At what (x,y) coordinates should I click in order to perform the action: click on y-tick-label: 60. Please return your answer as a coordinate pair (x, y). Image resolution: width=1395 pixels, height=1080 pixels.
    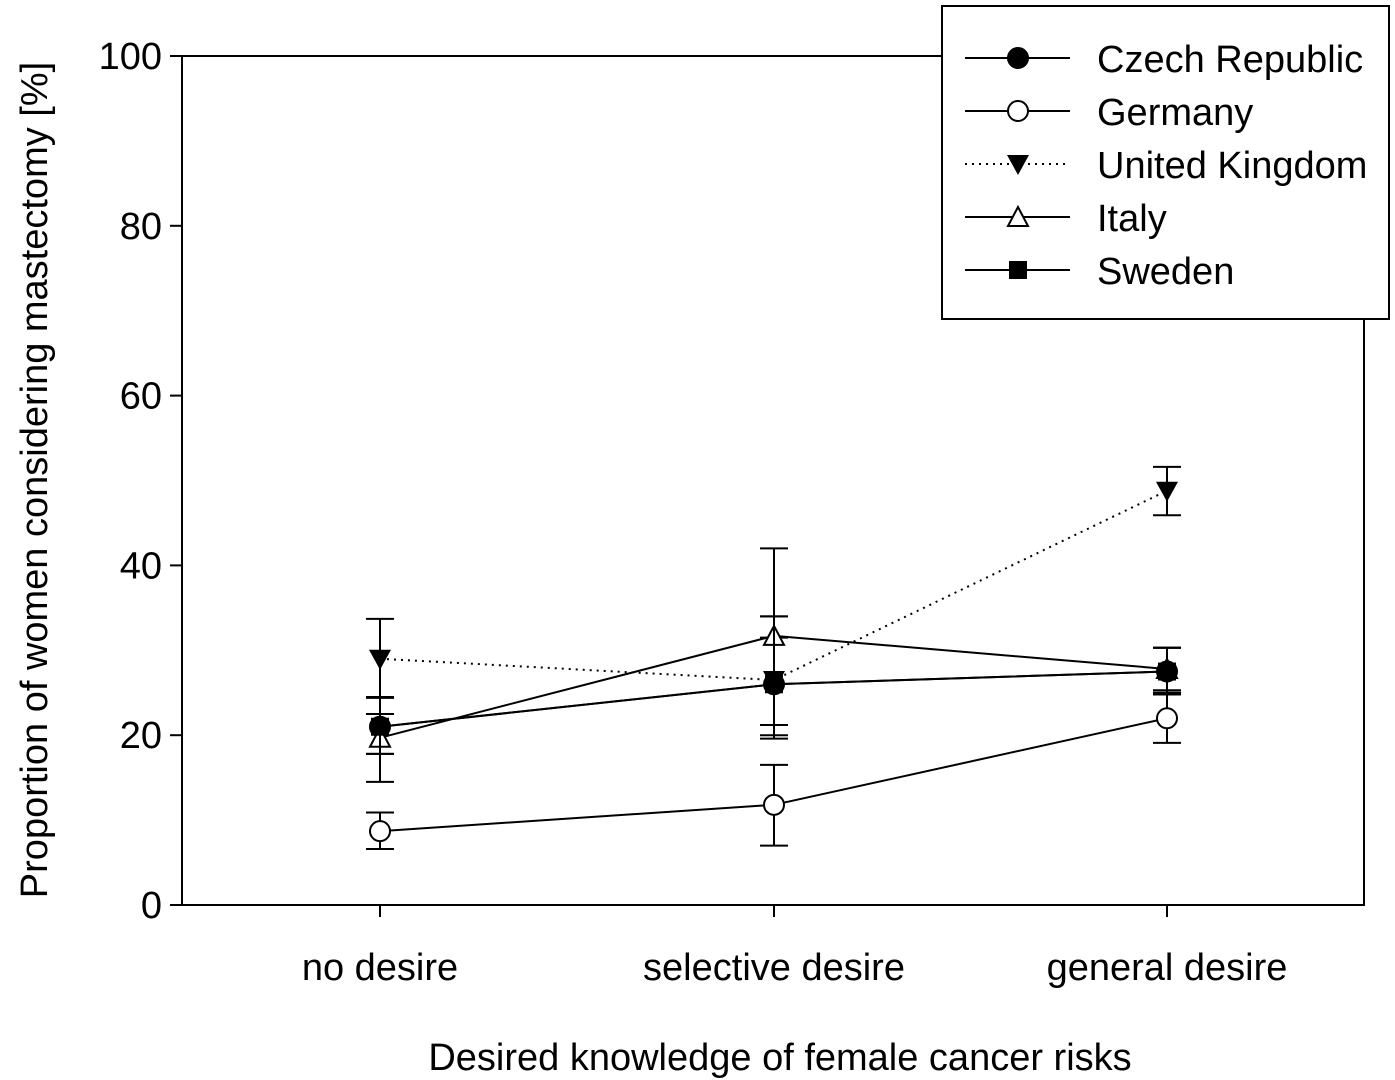
    Looking at the image, I should click on (141, 397).